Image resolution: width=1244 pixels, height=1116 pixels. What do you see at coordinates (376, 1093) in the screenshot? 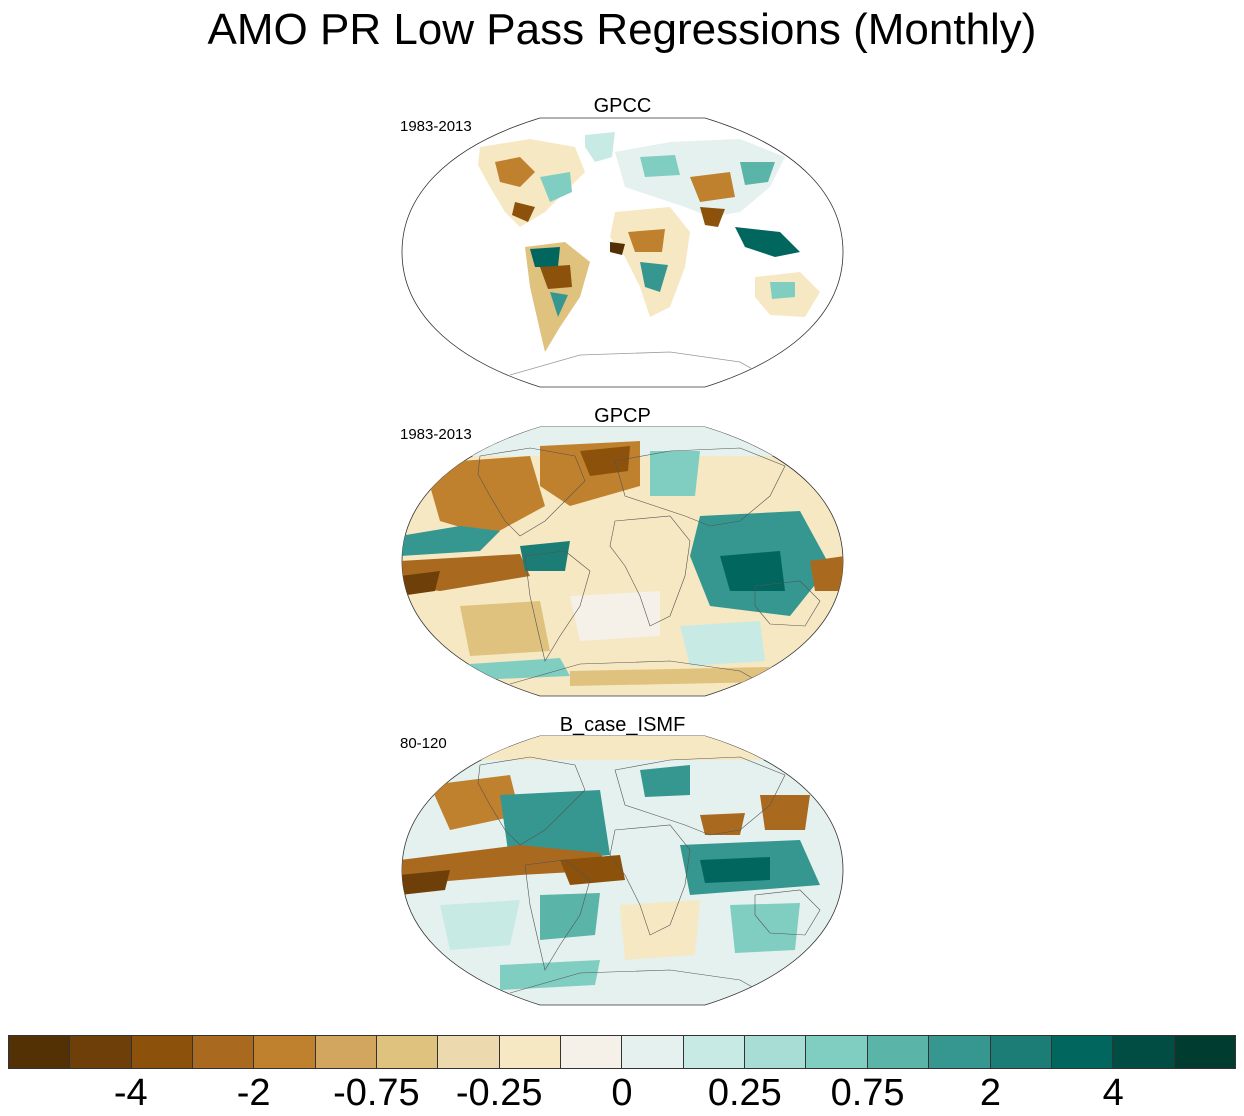
I see `colorbar-tick-label: -0.75` at bounding box center [376, 1093].